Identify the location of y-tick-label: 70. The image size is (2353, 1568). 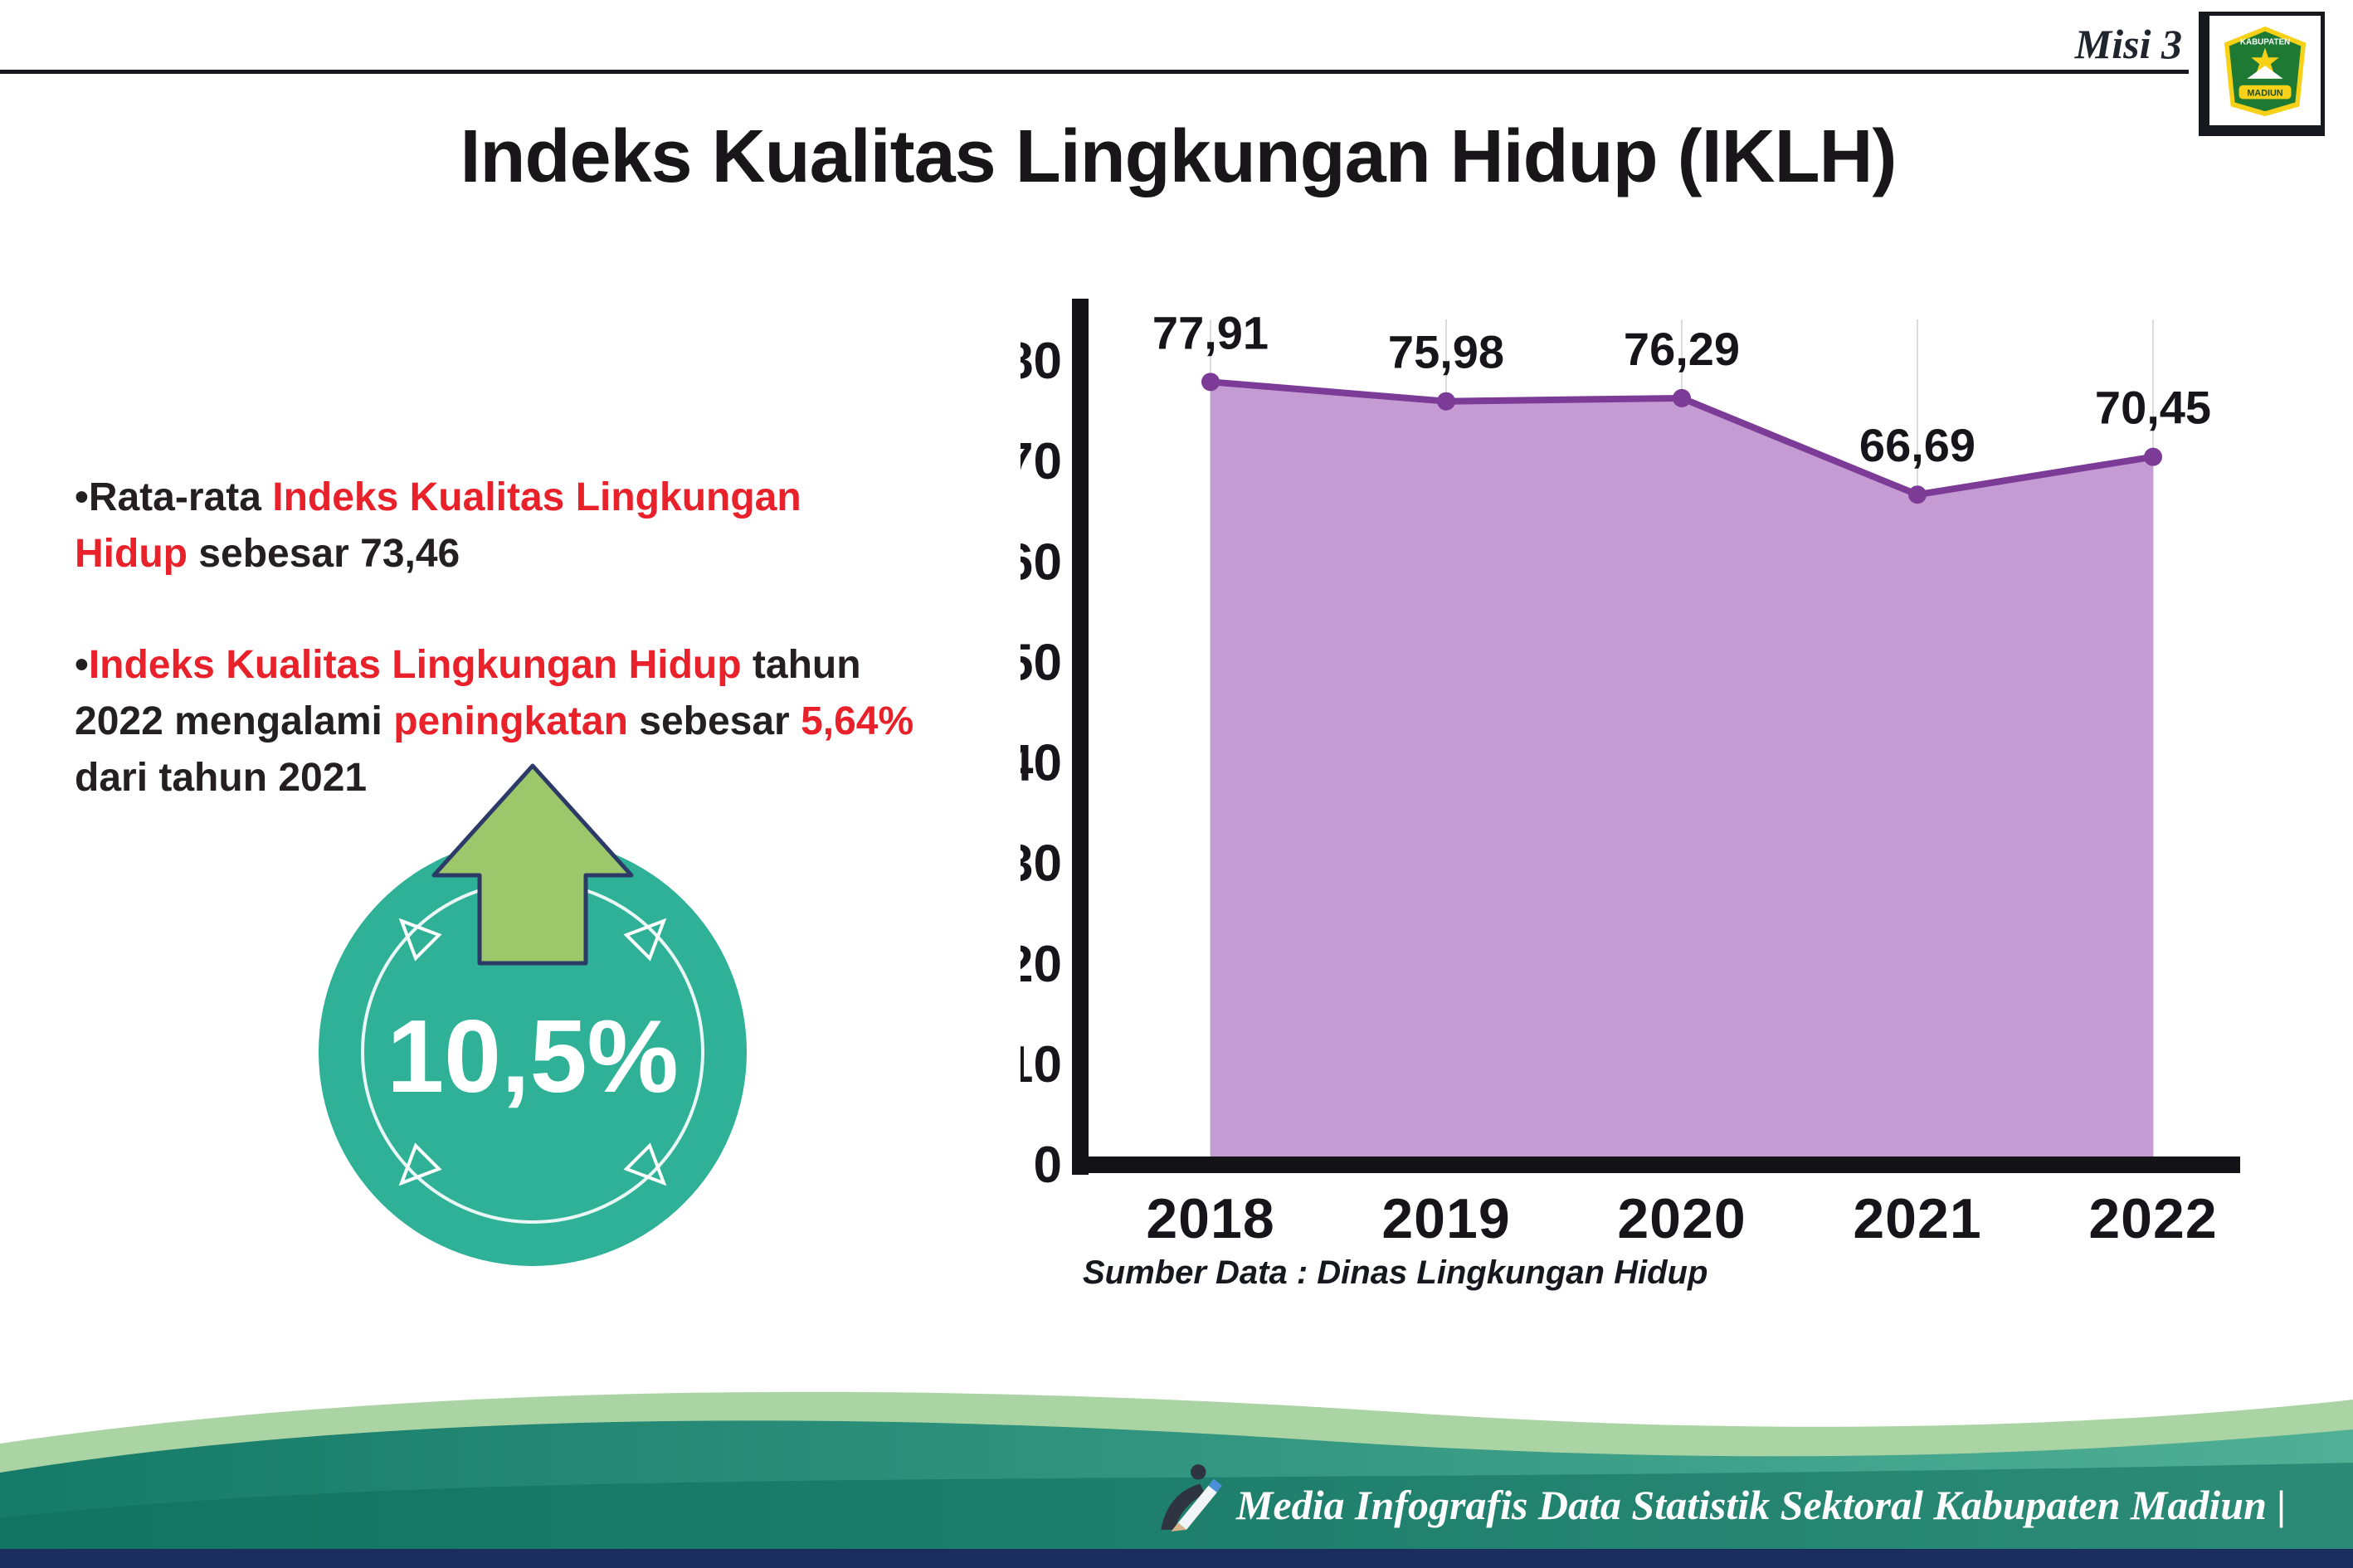
(1041, 461).